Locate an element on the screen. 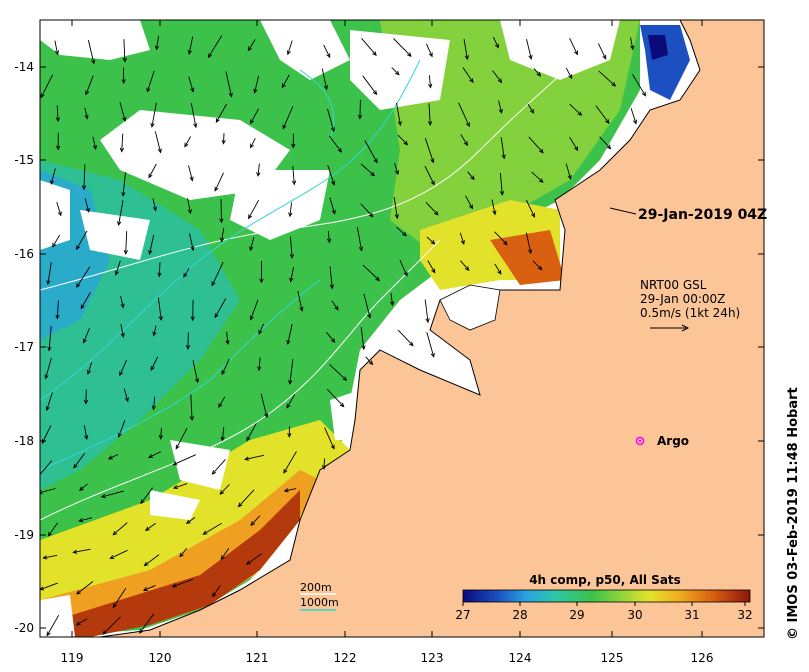 The height and width of the screenshot is (672, 809). y-tick-label: -18 is located at coordinates (24, 441).